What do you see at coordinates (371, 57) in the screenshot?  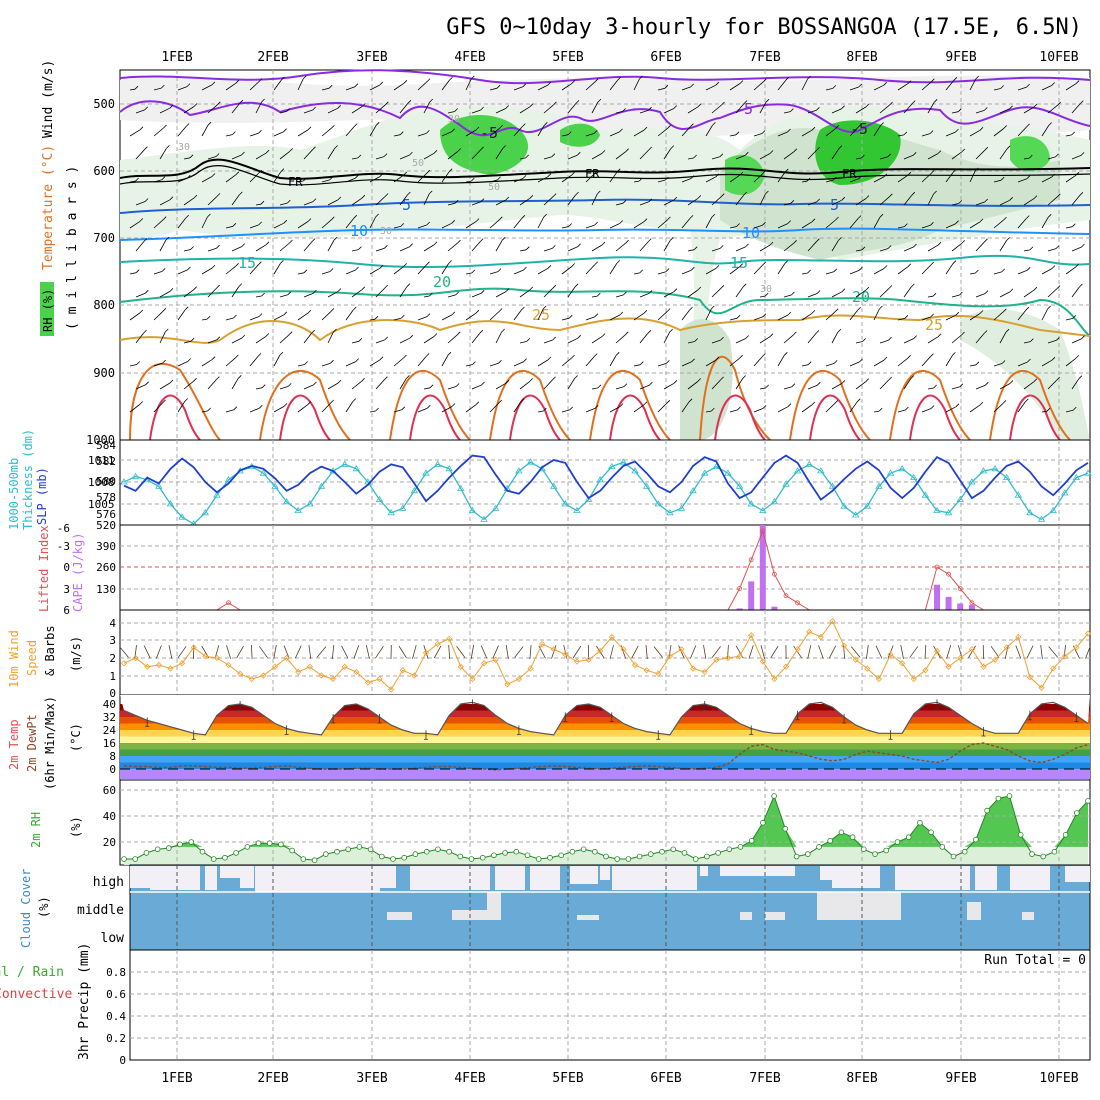 I see `date-label: 3FEB` at bounding box center [371, 57].